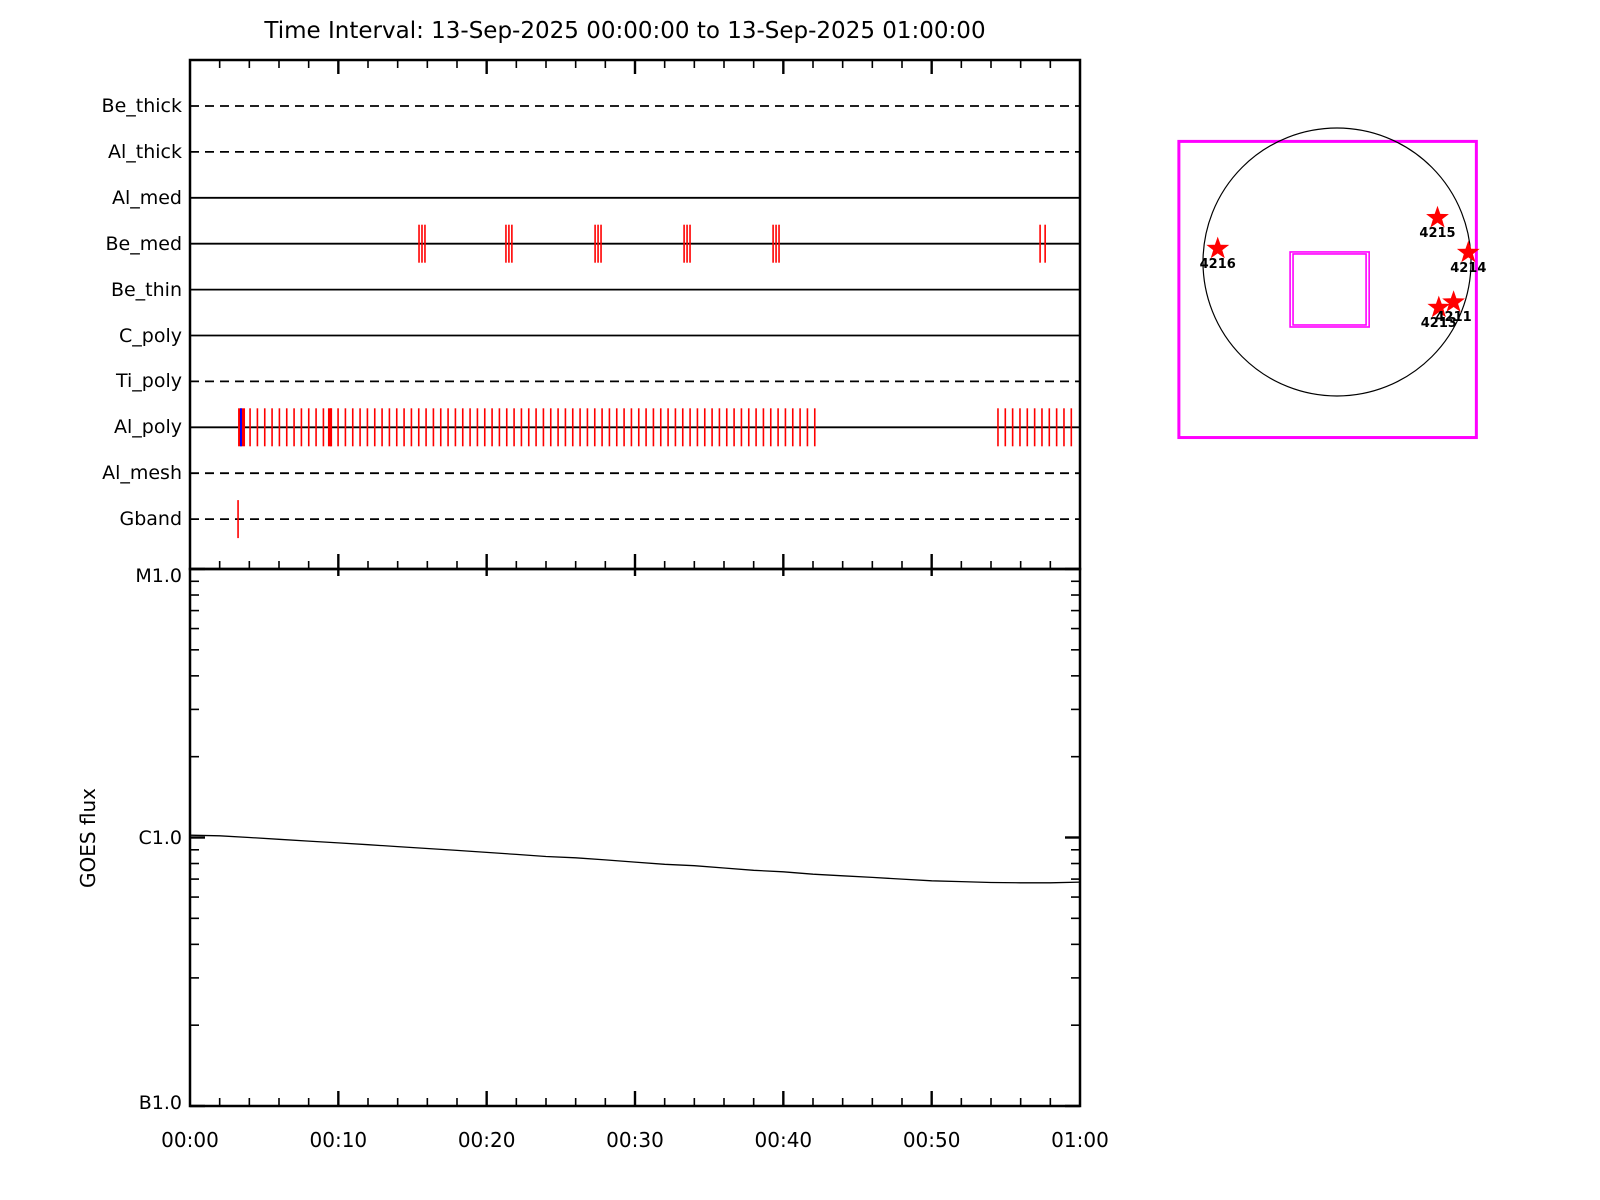 The width and height of the screenshot is (1600, 1200). What do you see at coordinates (148, 381) in the screenshot?
I see `filter-row-label-Ti_poly: Ti_poly` at bounding box center [148, 381].